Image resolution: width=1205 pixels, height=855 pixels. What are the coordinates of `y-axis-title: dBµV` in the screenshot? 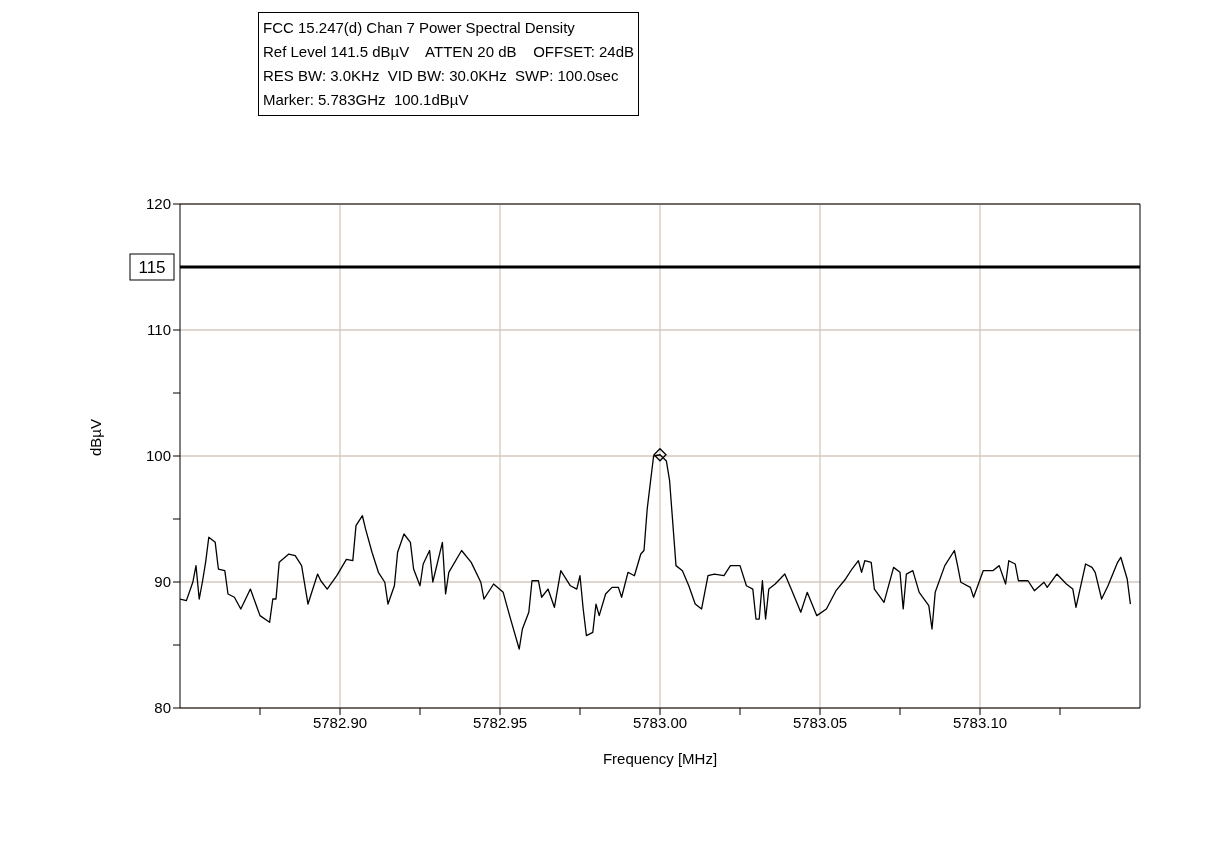 It's located at (96, 437).